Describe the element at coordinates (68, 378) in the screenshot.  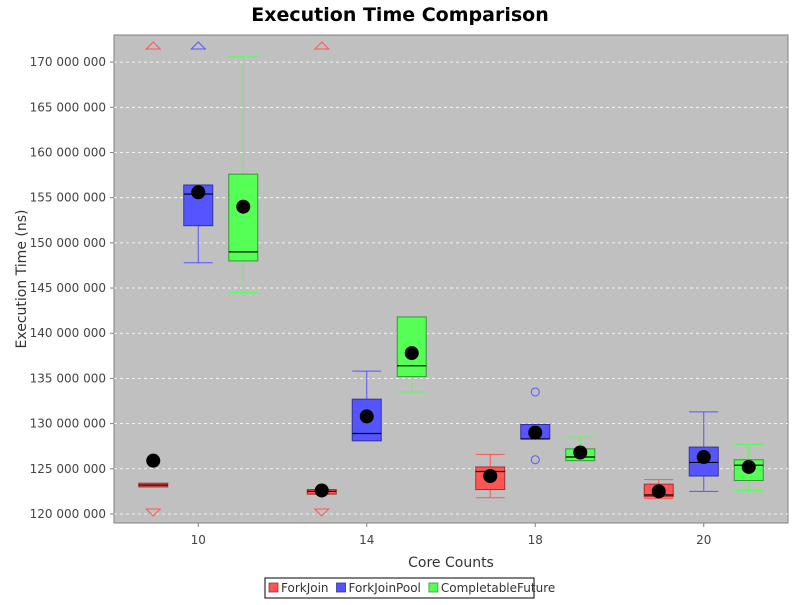
I see `y-tick-label: 135 000 000` at that location.